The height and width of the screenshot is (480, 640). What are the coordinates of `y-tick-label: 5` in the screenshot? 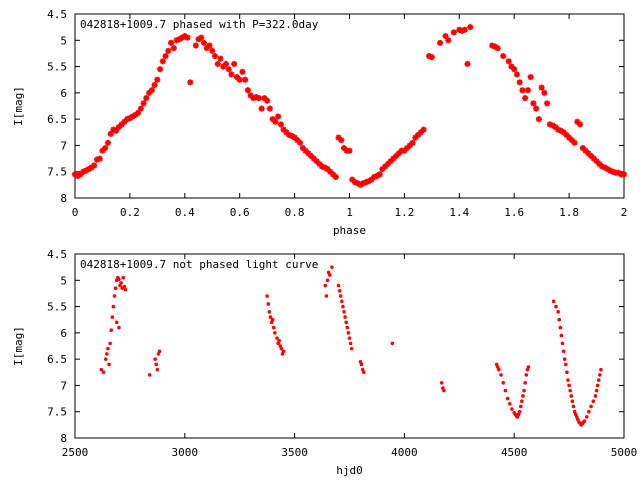 It's located at (63, 40).